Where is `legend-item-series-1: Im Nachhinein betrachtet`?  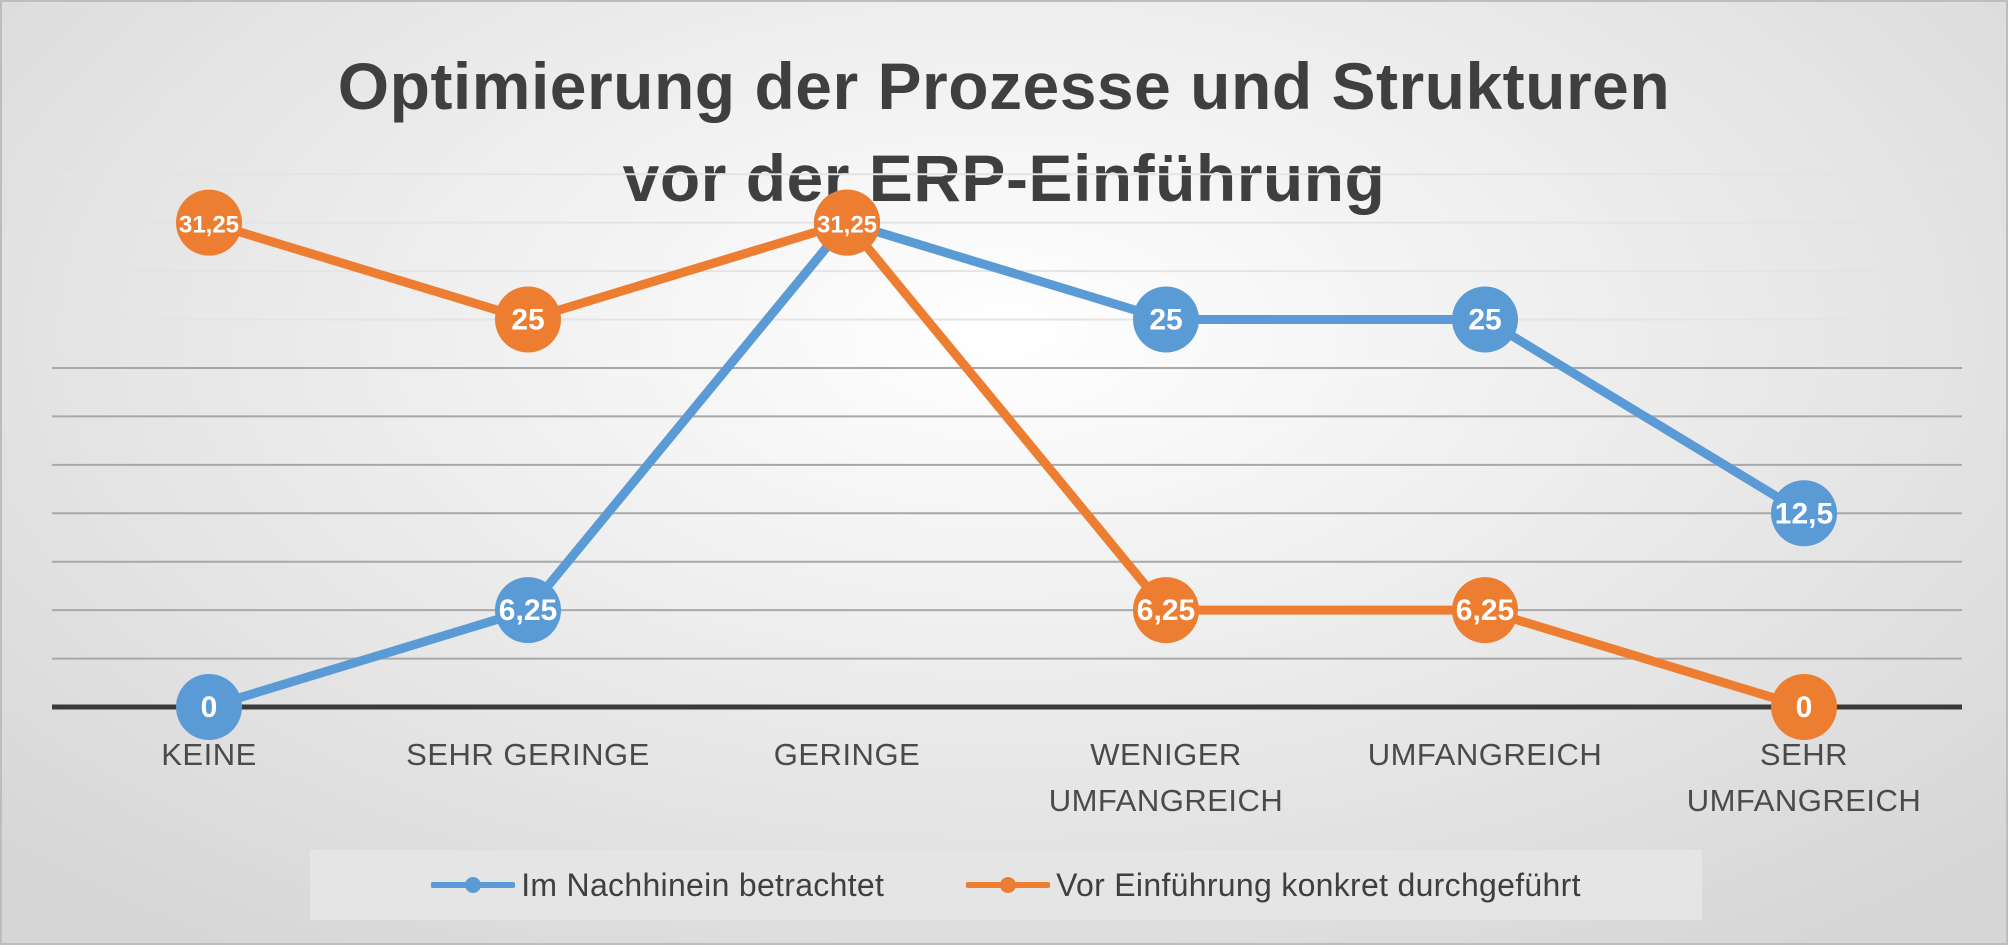 legend-item-series-1: Im Nachhinein betrachtet is located at coordinates (657, 885).